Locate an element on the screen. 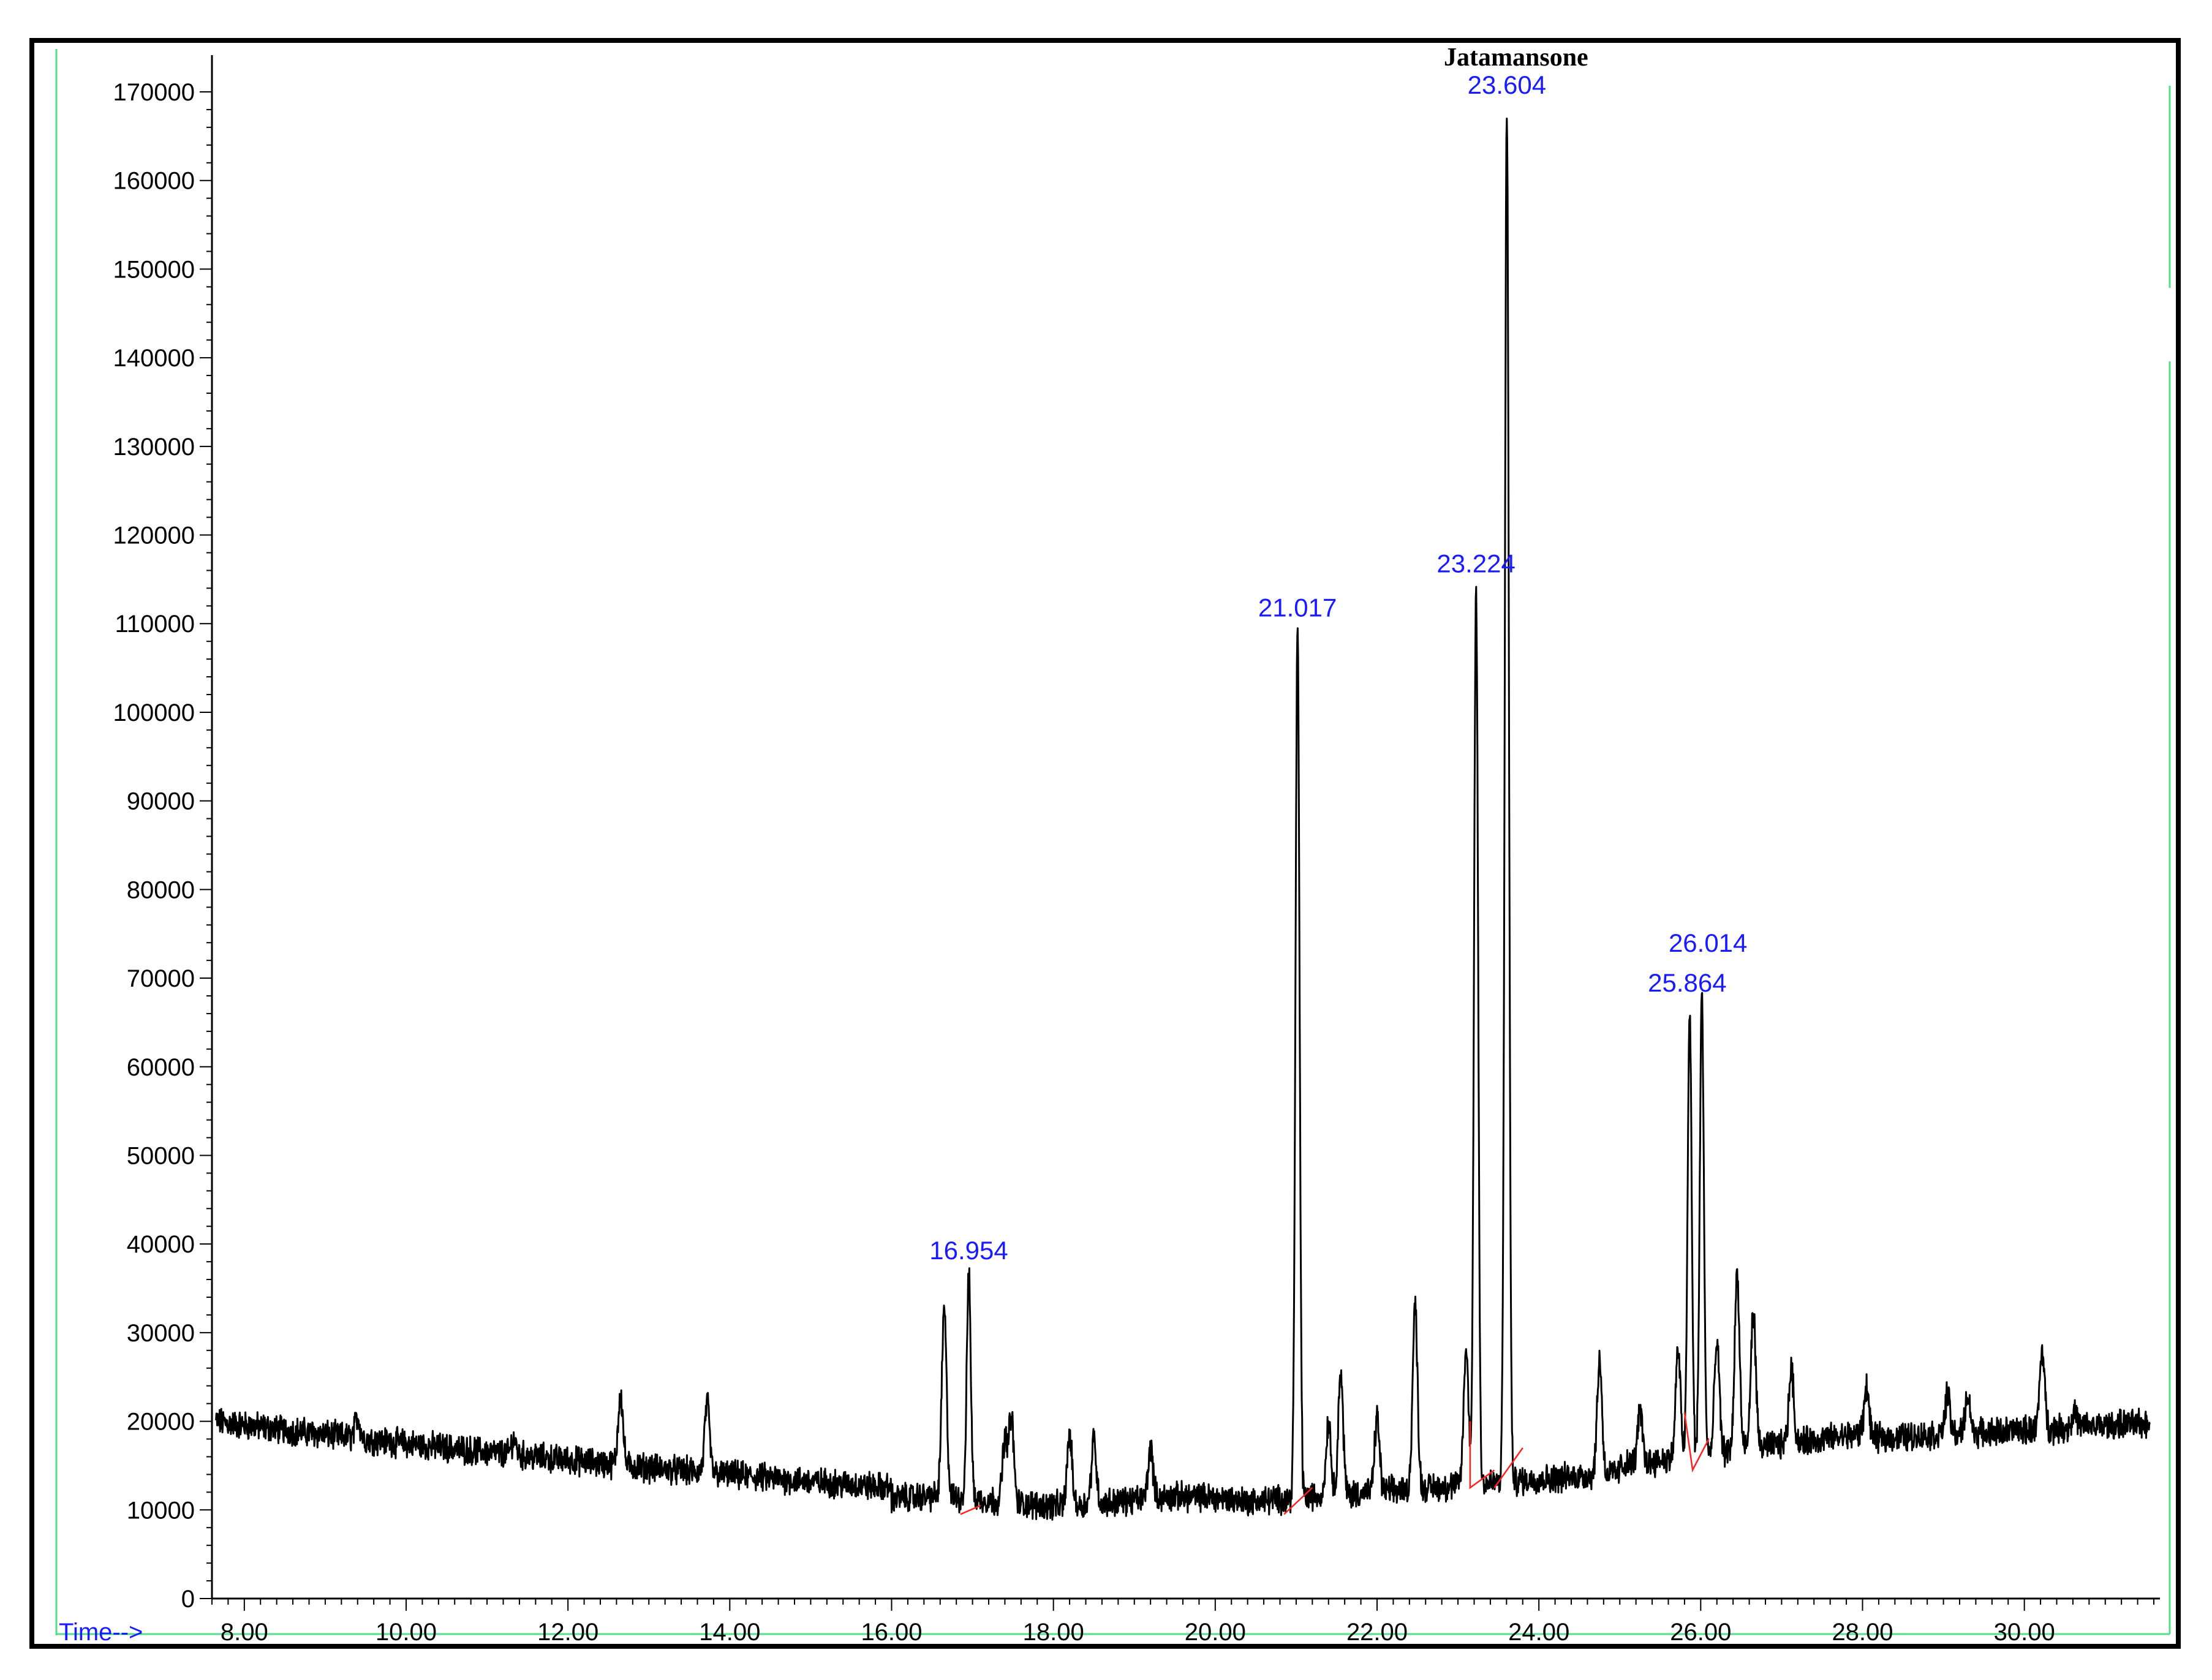 This screenshot has height=1680, width=2212. peak-label: 21.017 is located at coordinates (1297, 608).